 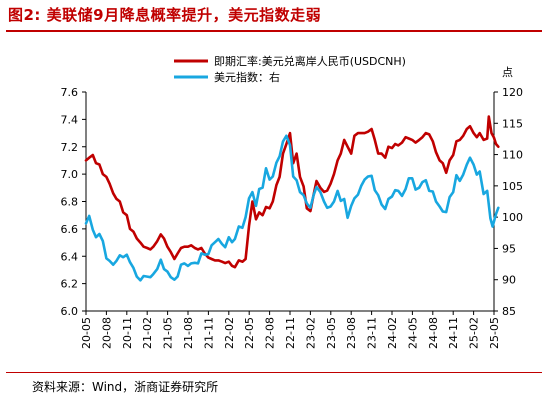 What do you see at coordinates (106, 333) in the screenshot?
I see `x-tick-label: 20-08` at bounding box center [106, 333].